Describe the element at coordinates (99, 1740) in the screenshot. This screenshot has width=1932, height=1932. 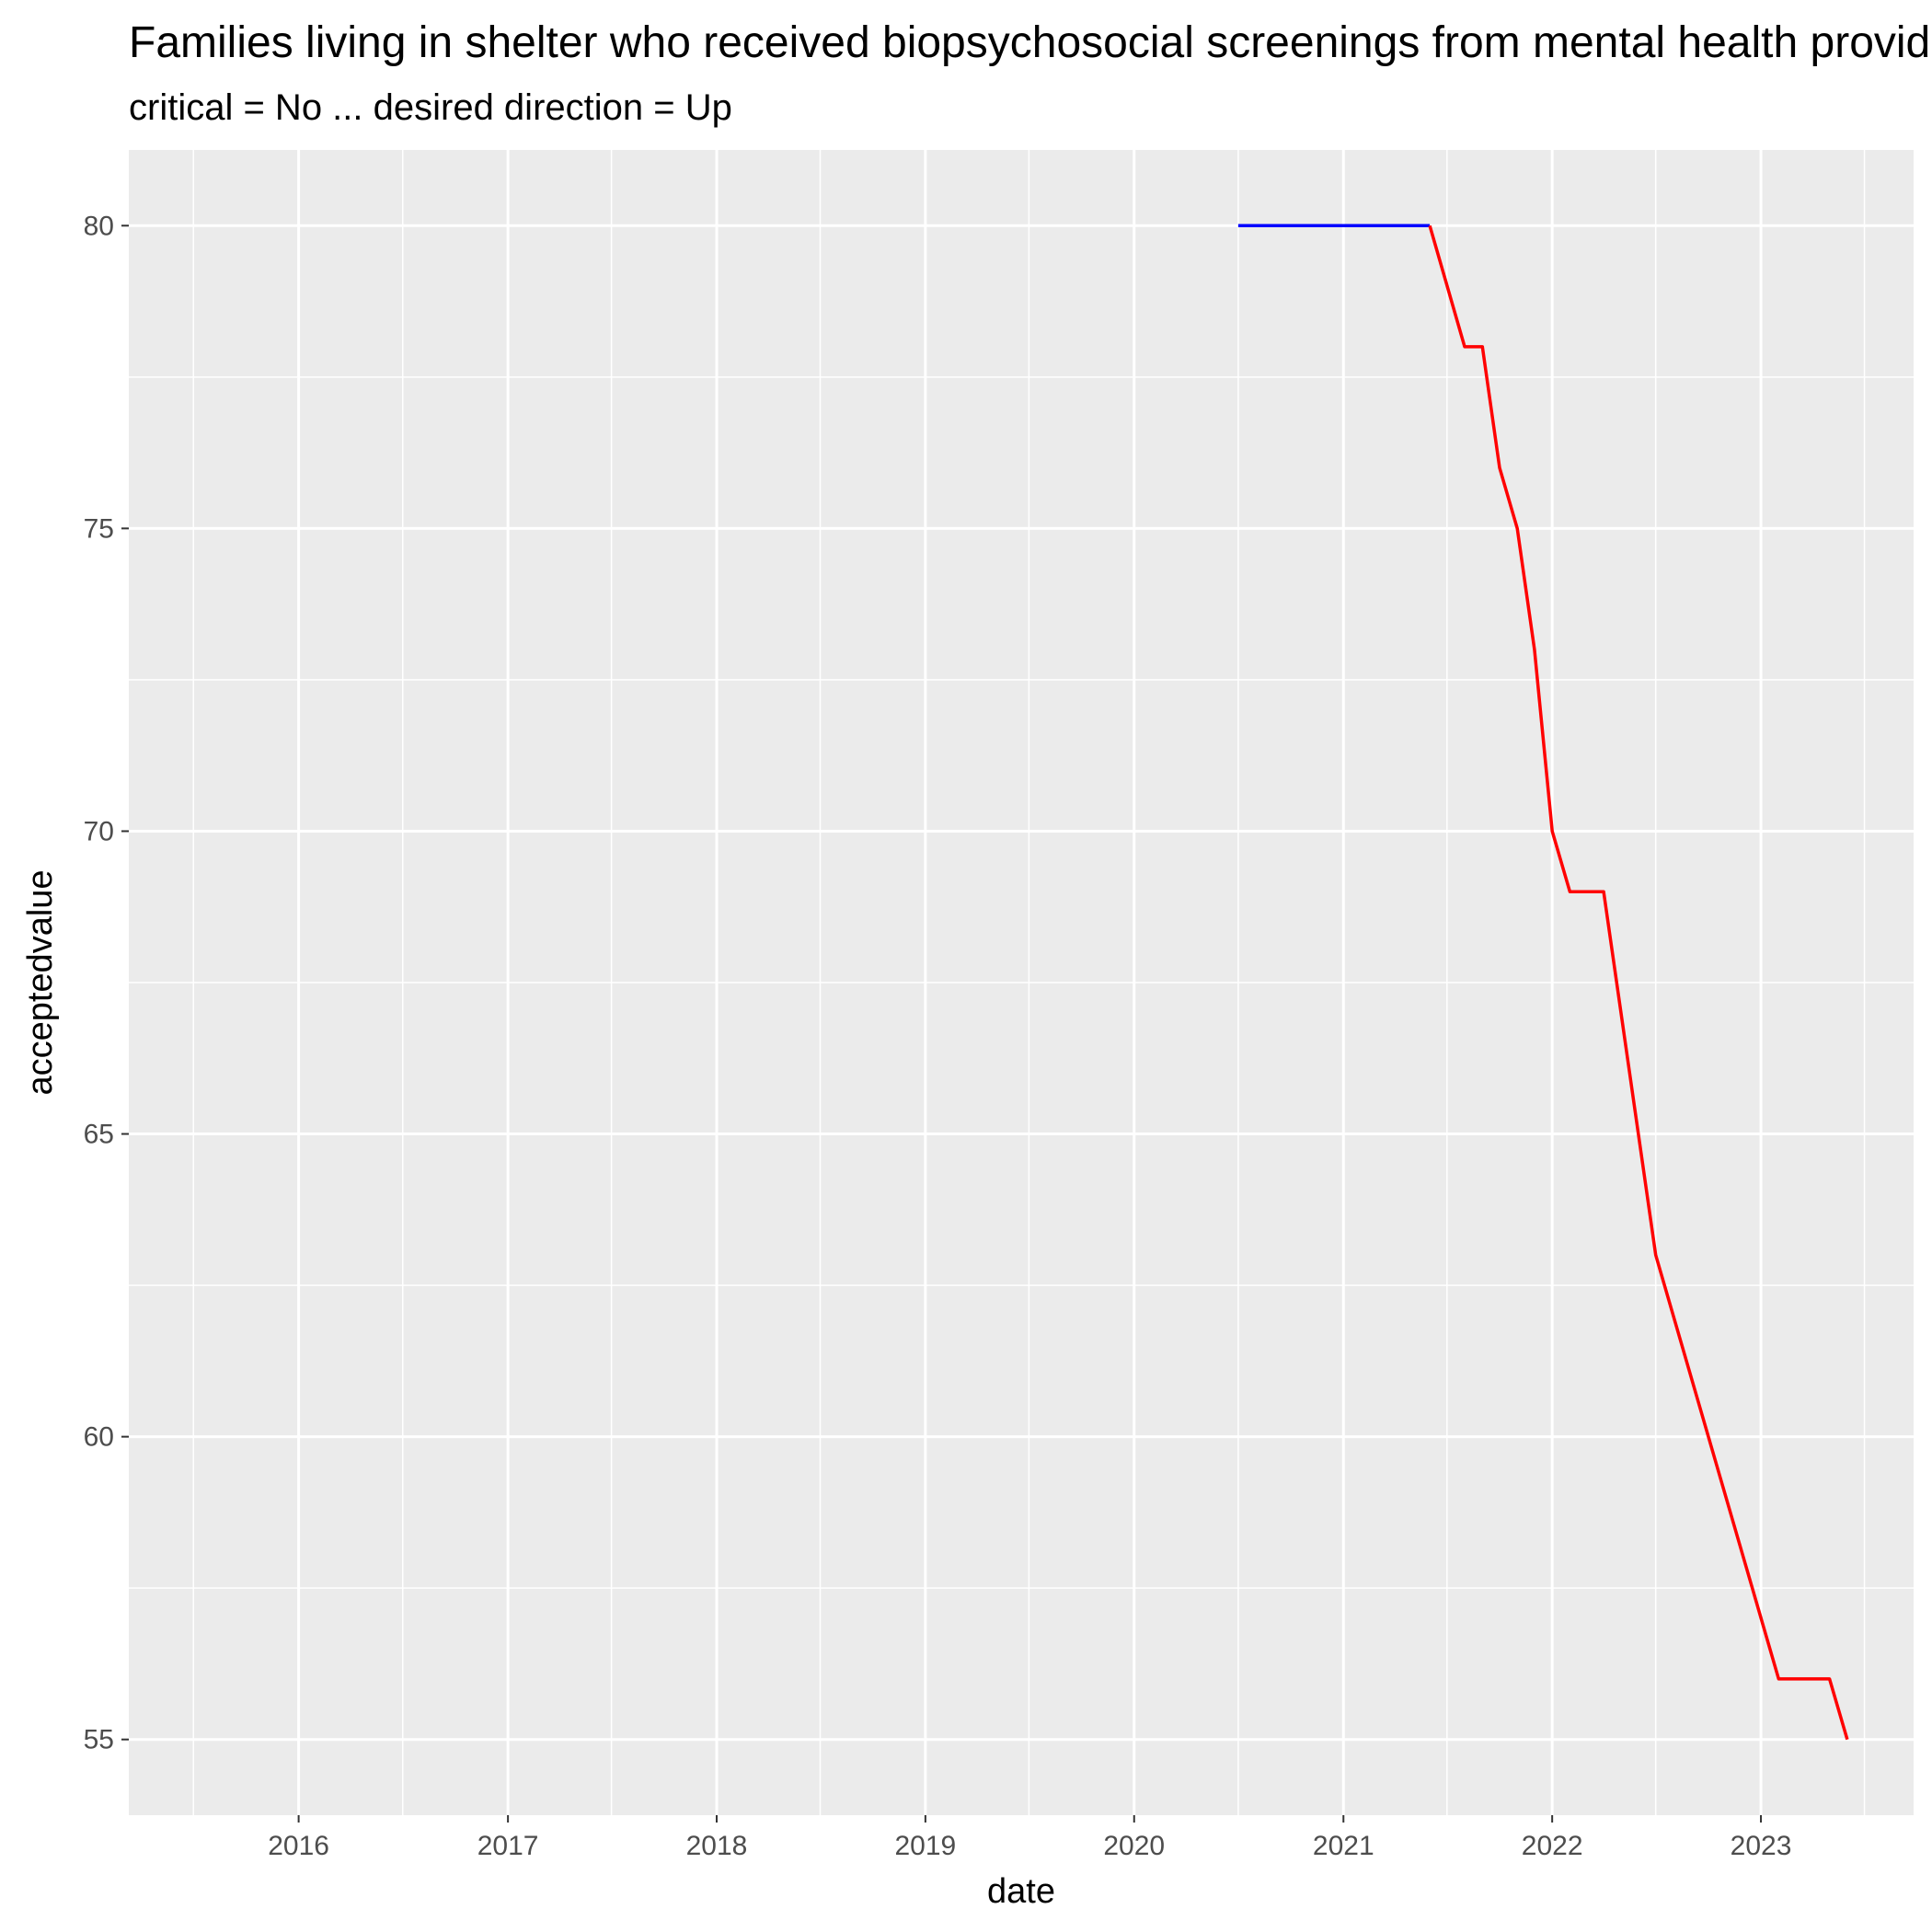
I see `y-tick-label: 55` at that location.